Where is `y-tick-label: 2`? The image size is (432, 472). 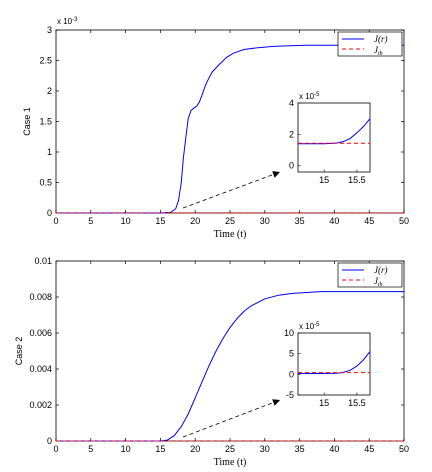
y-tick-label: 2 is located at coordinates (49, 91).